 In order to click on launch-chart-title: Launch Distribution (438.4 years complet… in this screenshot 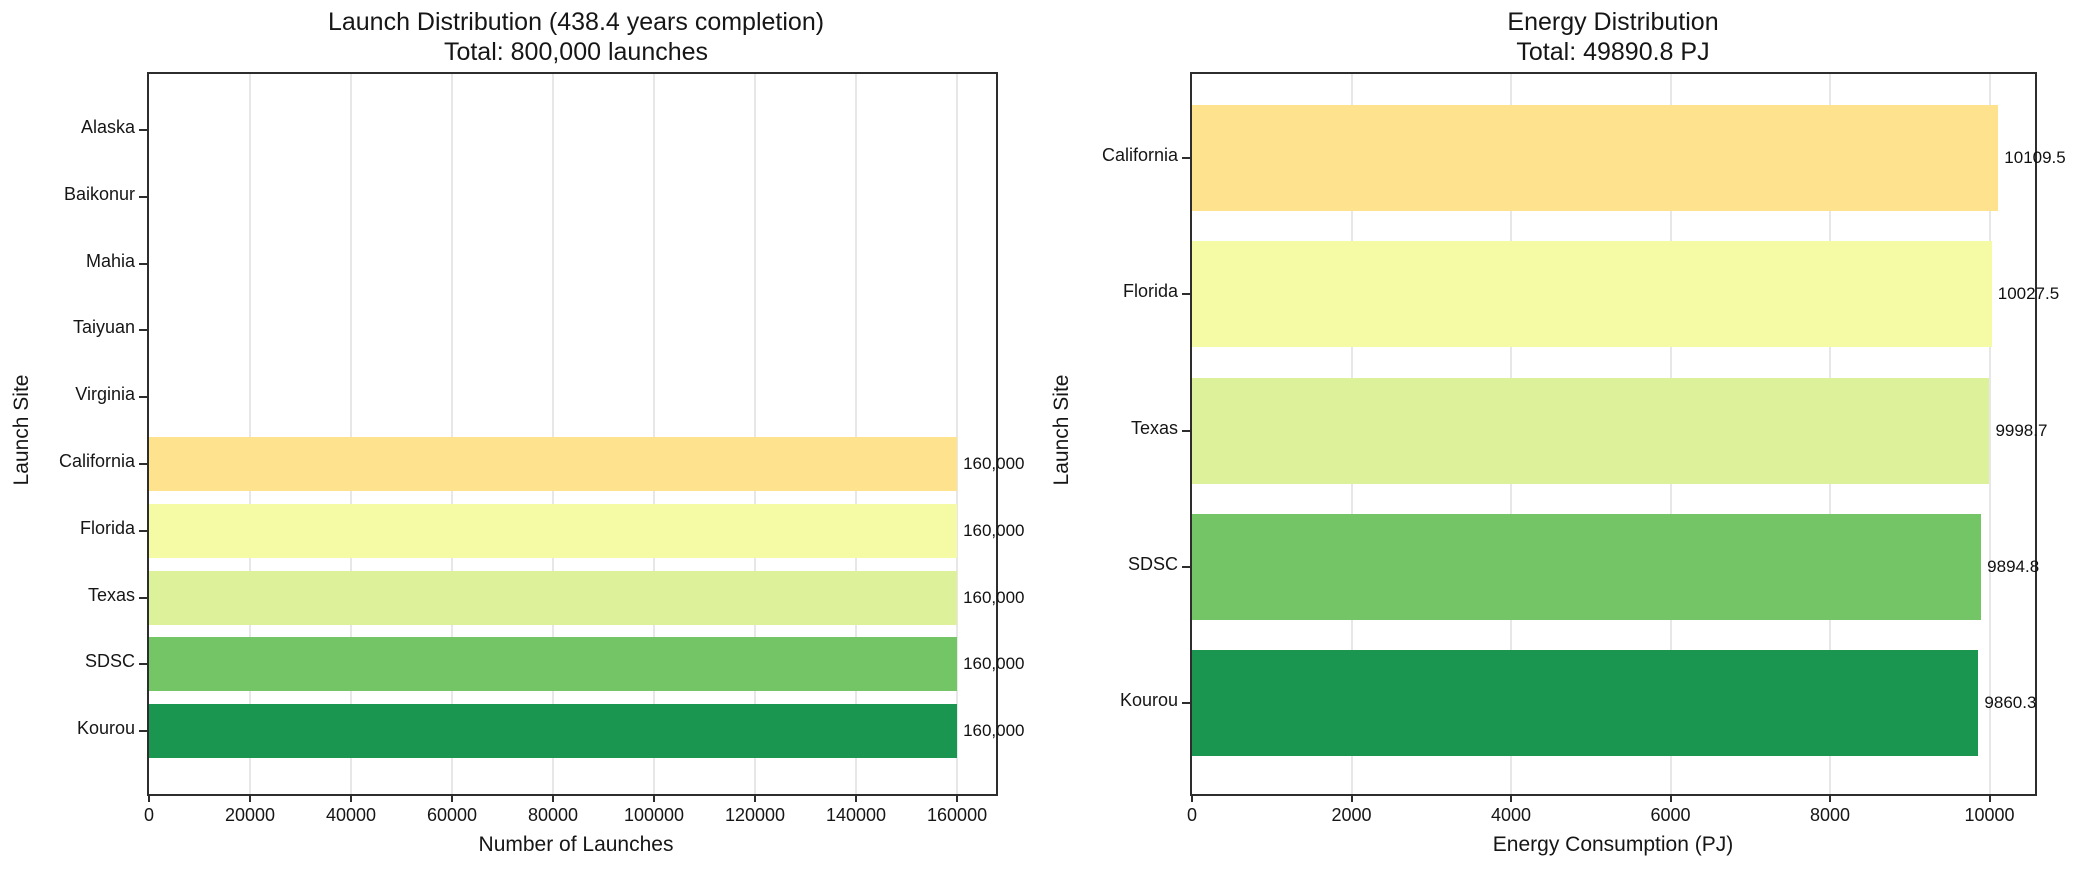, I will do `click(576, 22)`.